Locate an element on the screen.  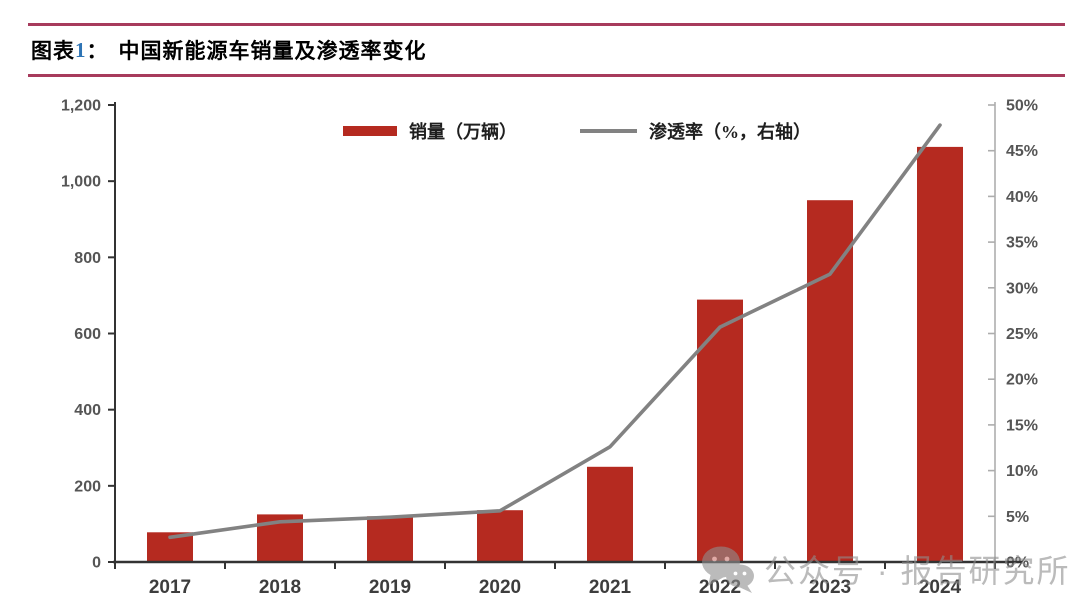
right-axis-label: 45% is located at coordinates (1022, 151).